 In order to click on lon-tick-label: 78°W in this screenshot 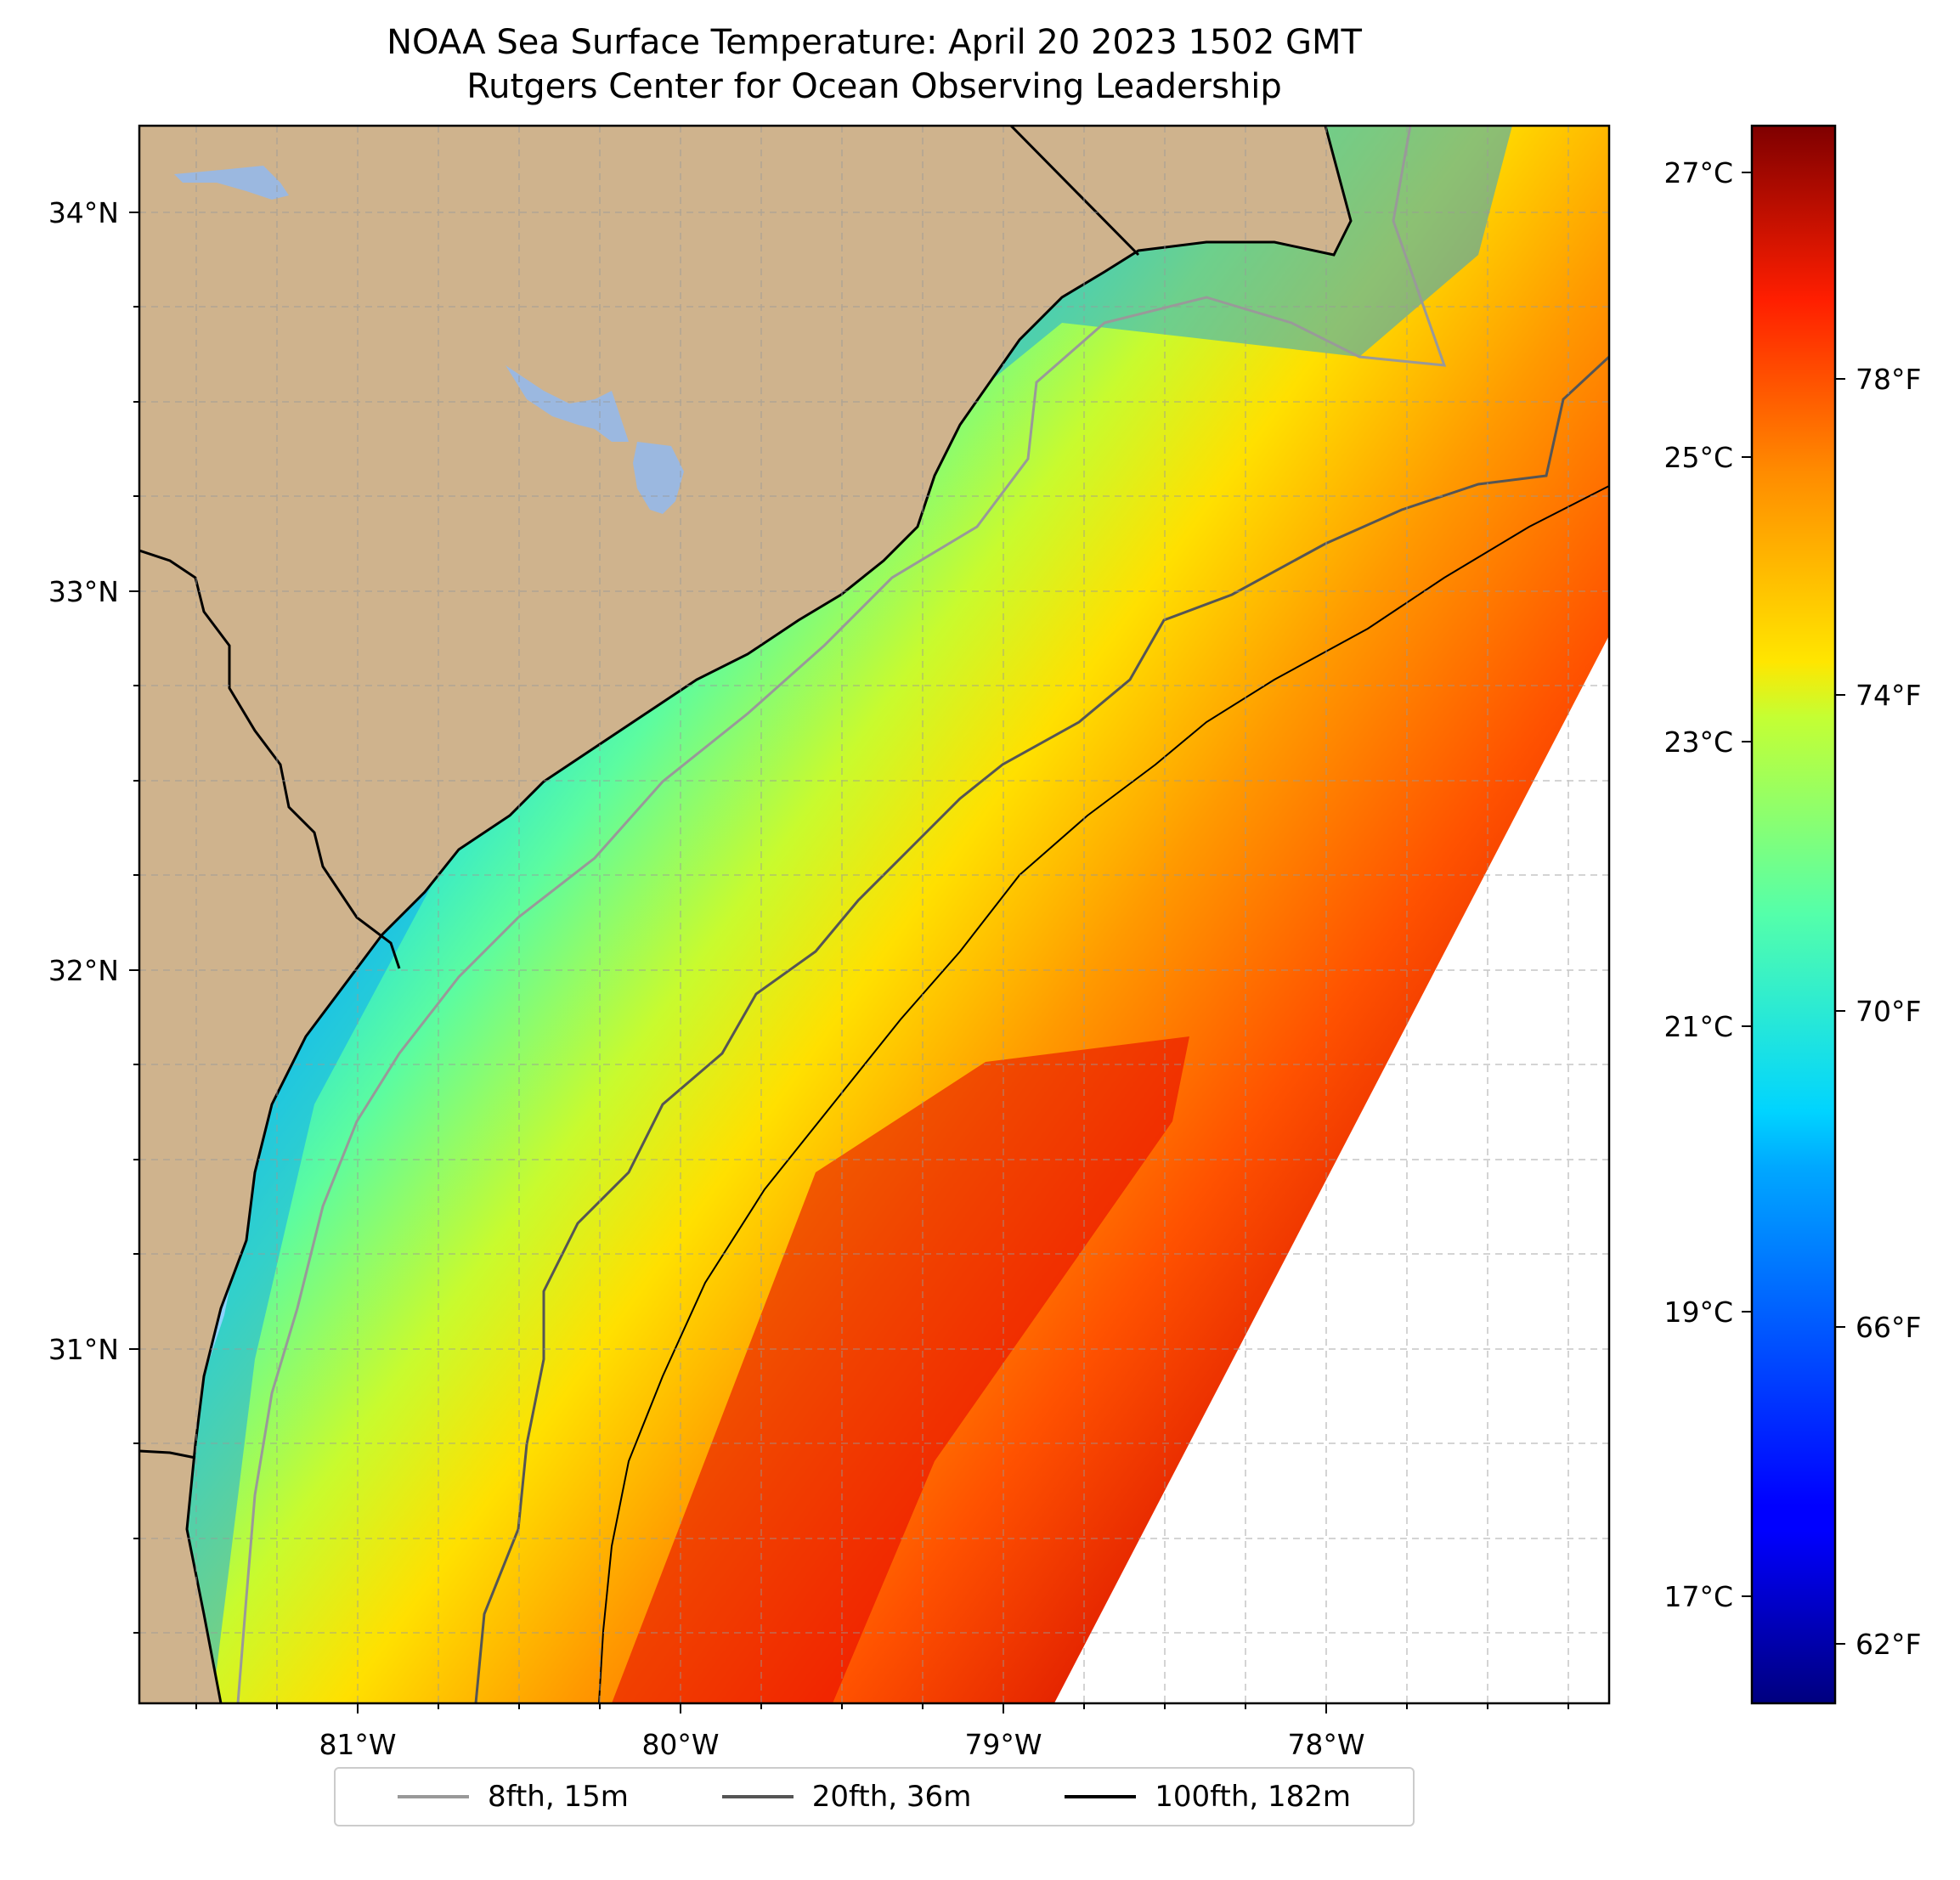, I will do `click(1326, 1745)`.